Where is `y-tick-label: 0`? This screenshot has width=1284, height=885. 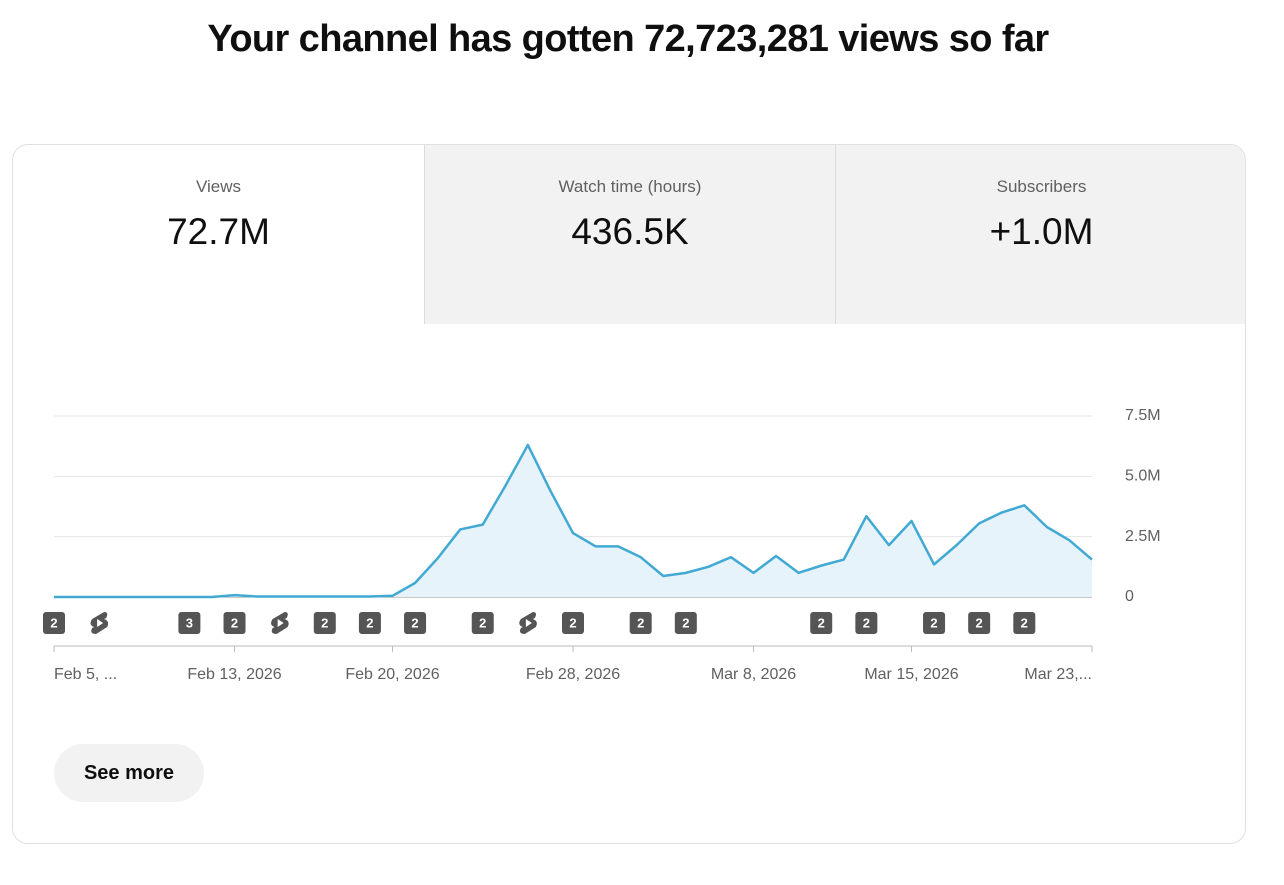
y-tick-label: 0 is located at coordinates (1129, 596).